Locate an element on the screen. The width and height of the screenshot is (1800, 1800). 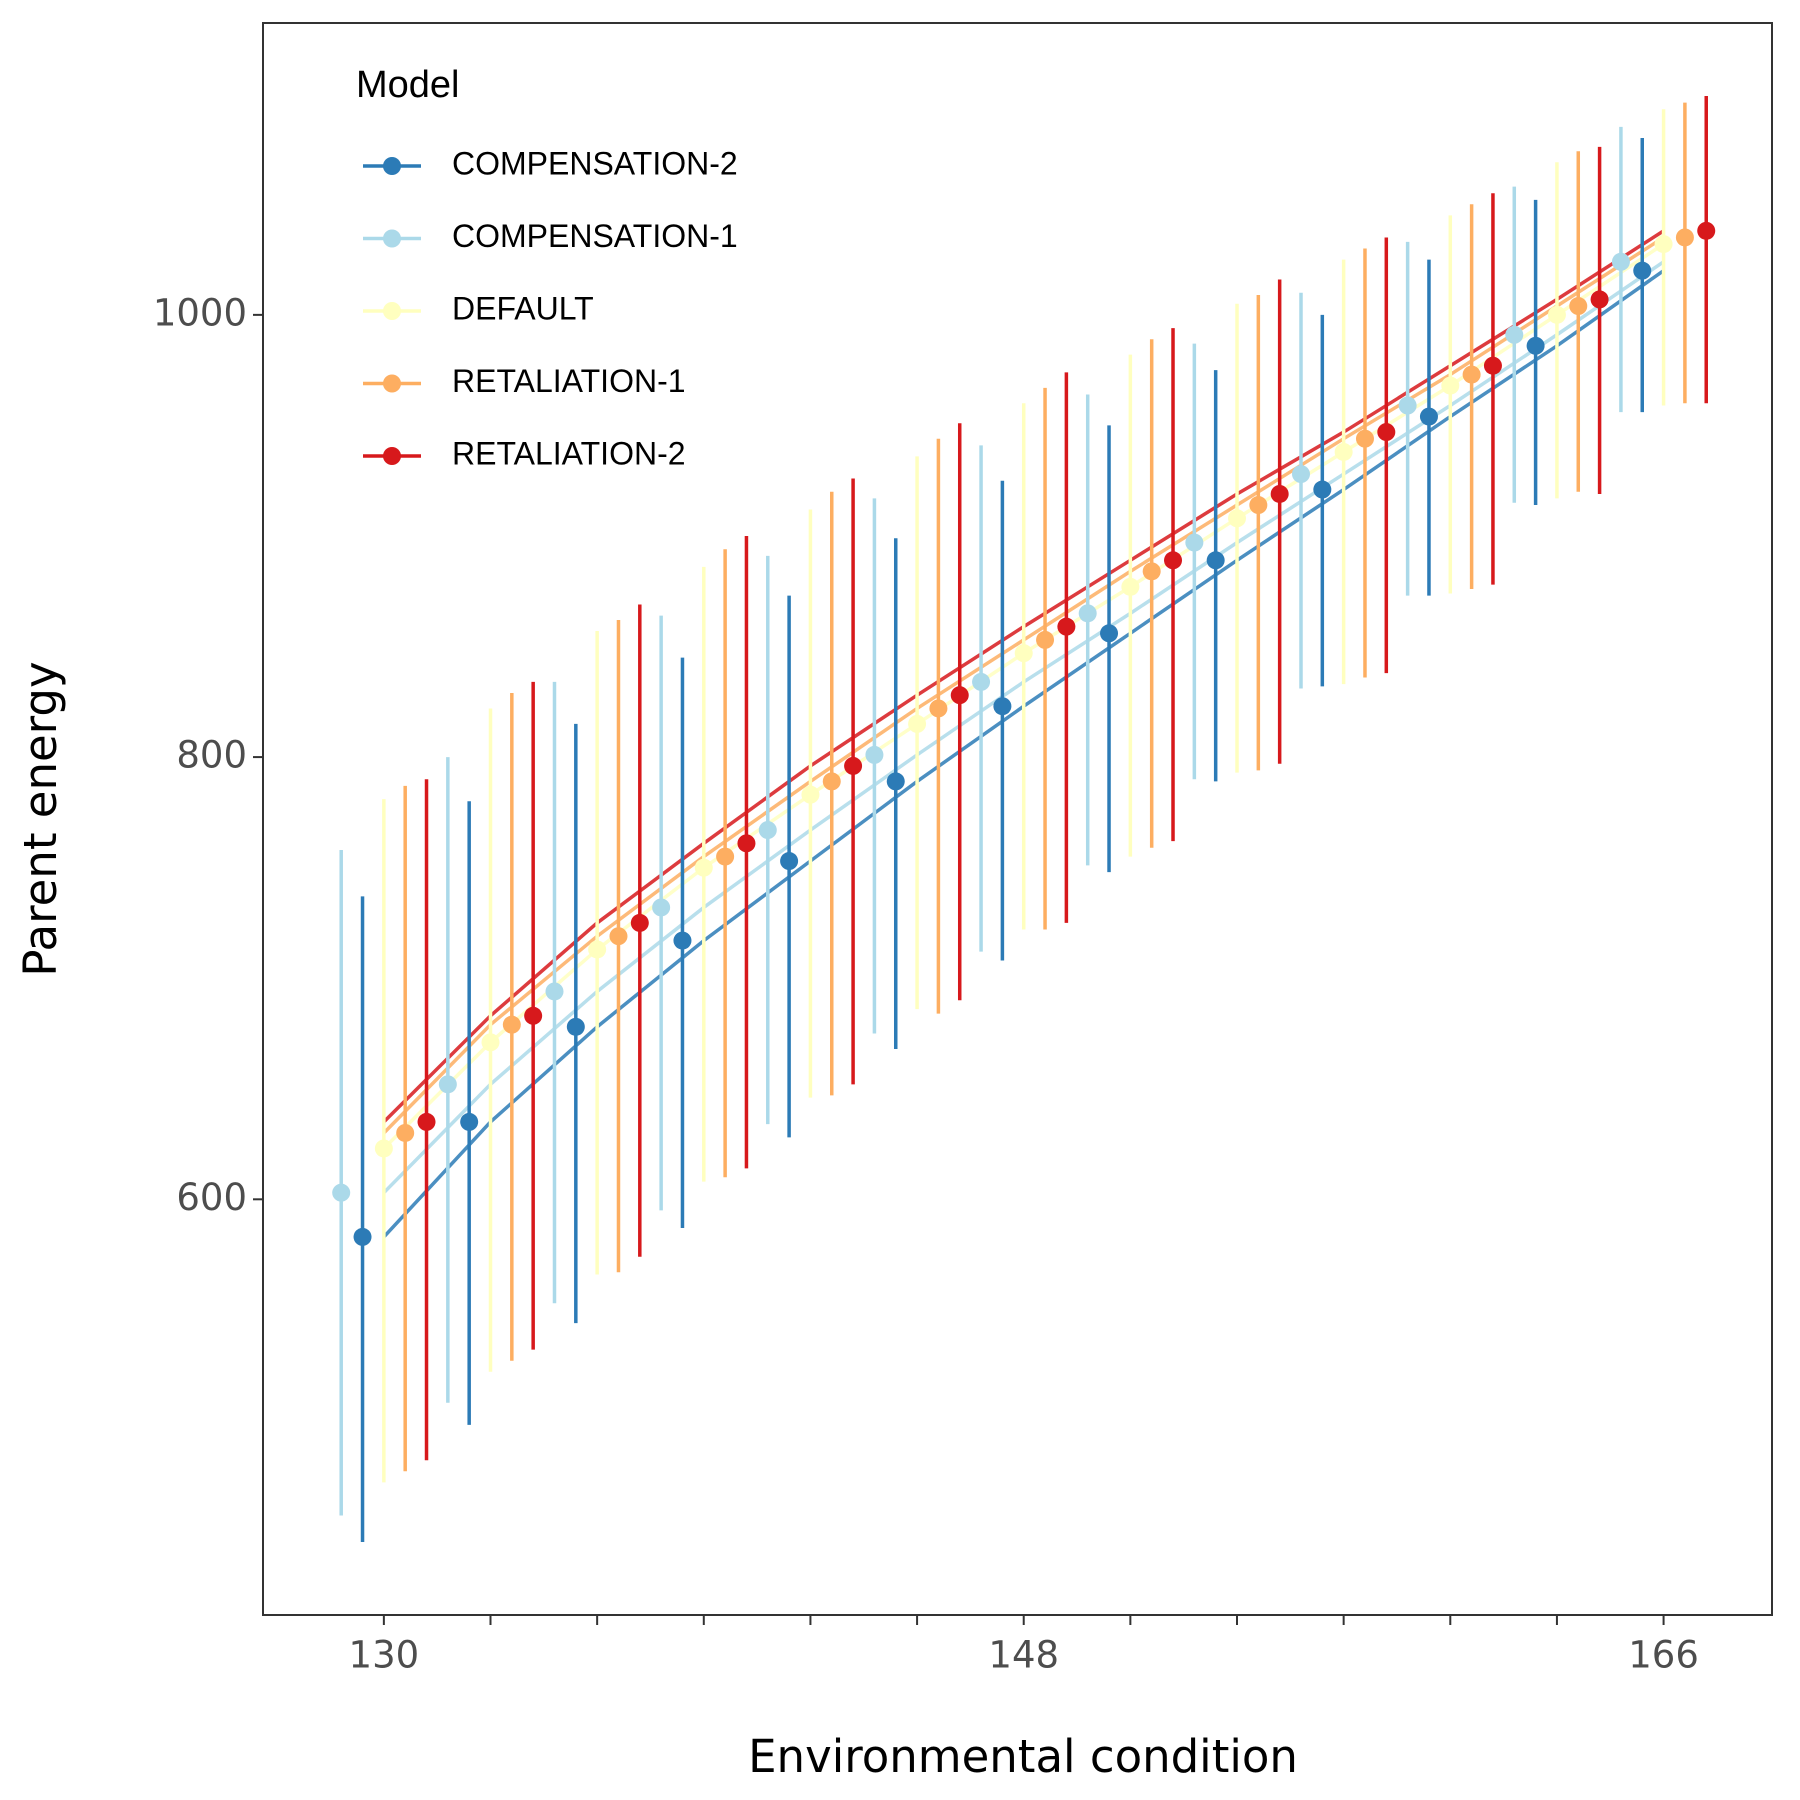
legend-label: DEFAULT is located at coordinates (523, 308).